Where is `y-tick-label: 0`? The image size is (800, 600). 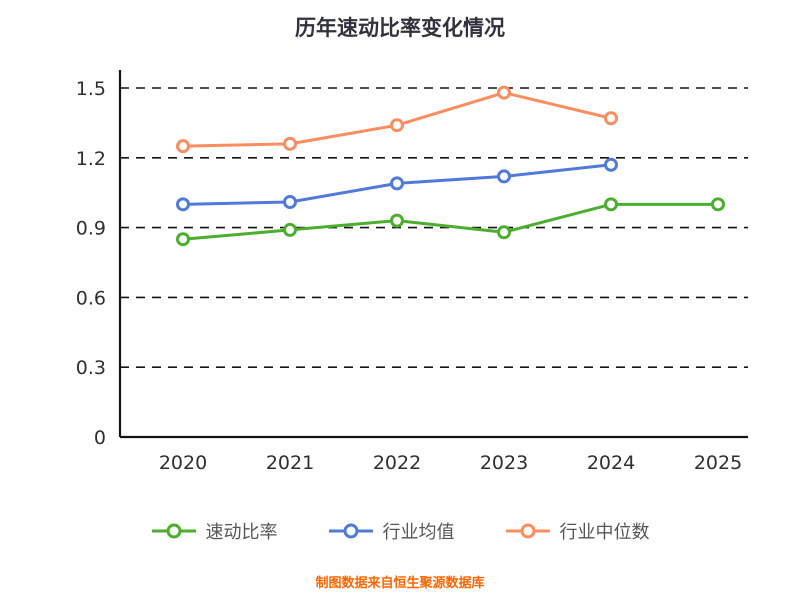 y-tick-label: 0 is located at coordinates (100, 438).